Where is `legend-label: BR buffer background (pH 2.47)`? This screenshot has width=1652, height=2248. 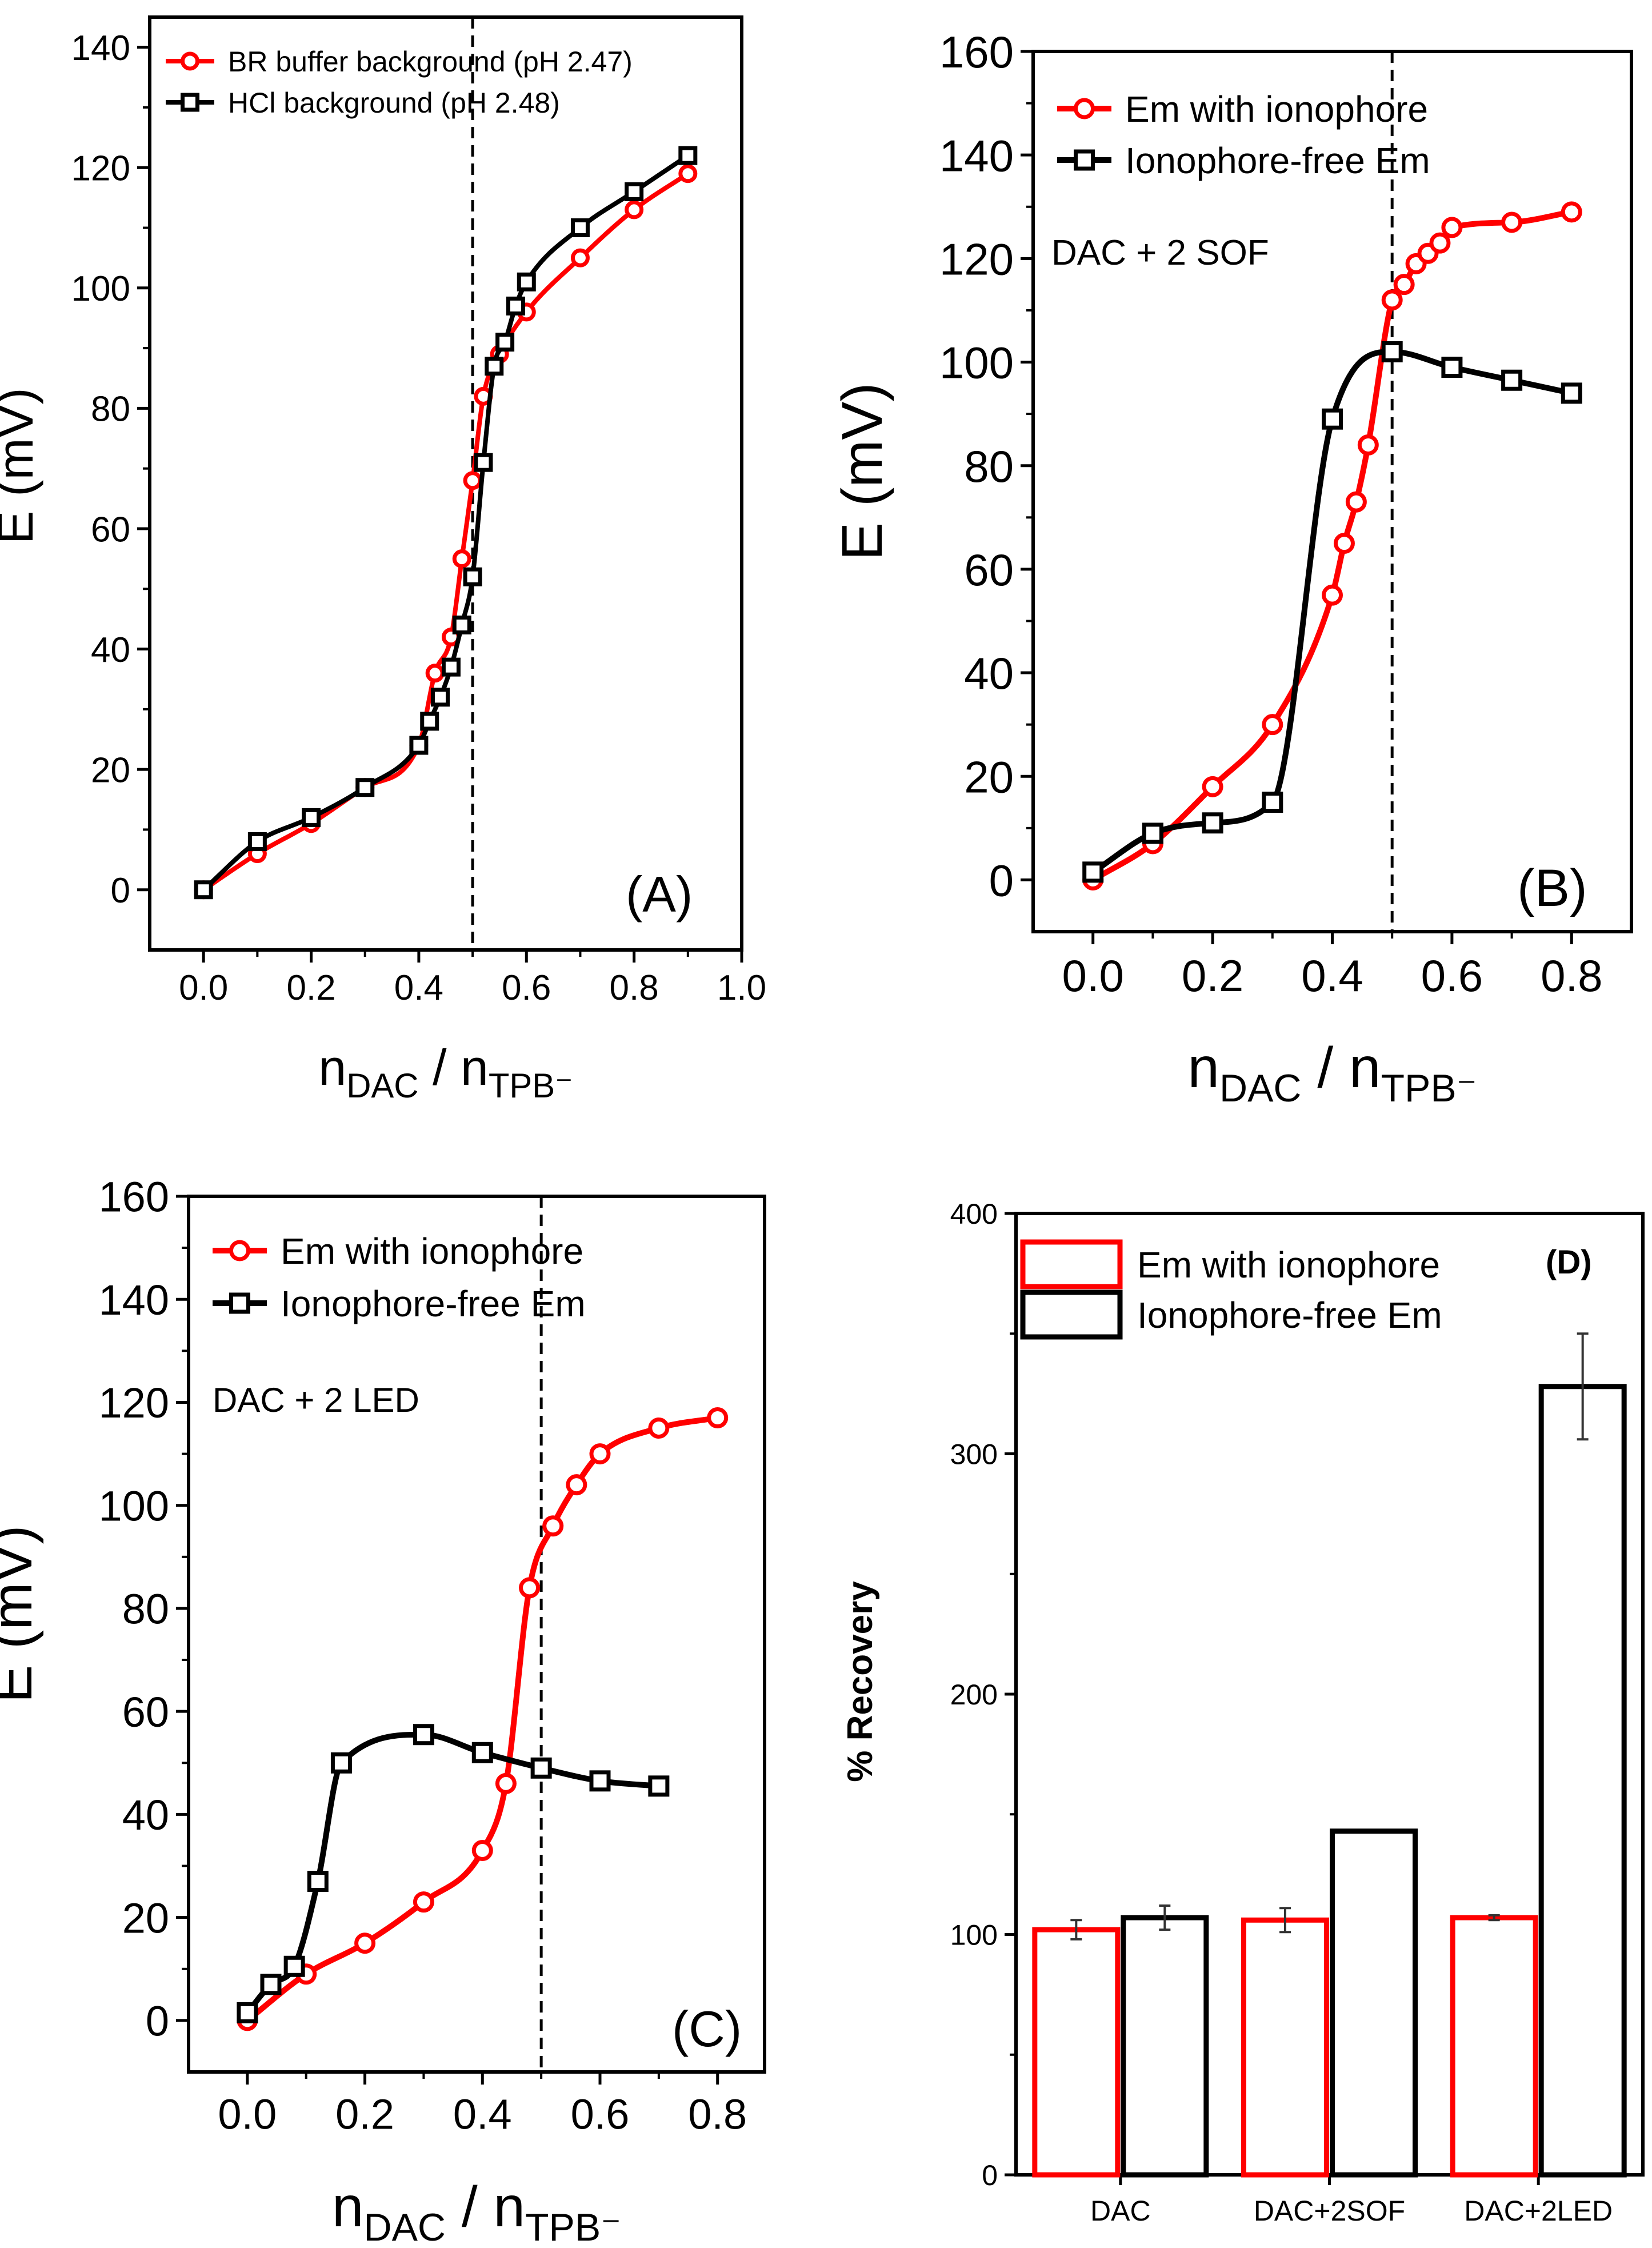
legend-label: BR buffer background (pH 2.47) is located at coordinates (430, 62).